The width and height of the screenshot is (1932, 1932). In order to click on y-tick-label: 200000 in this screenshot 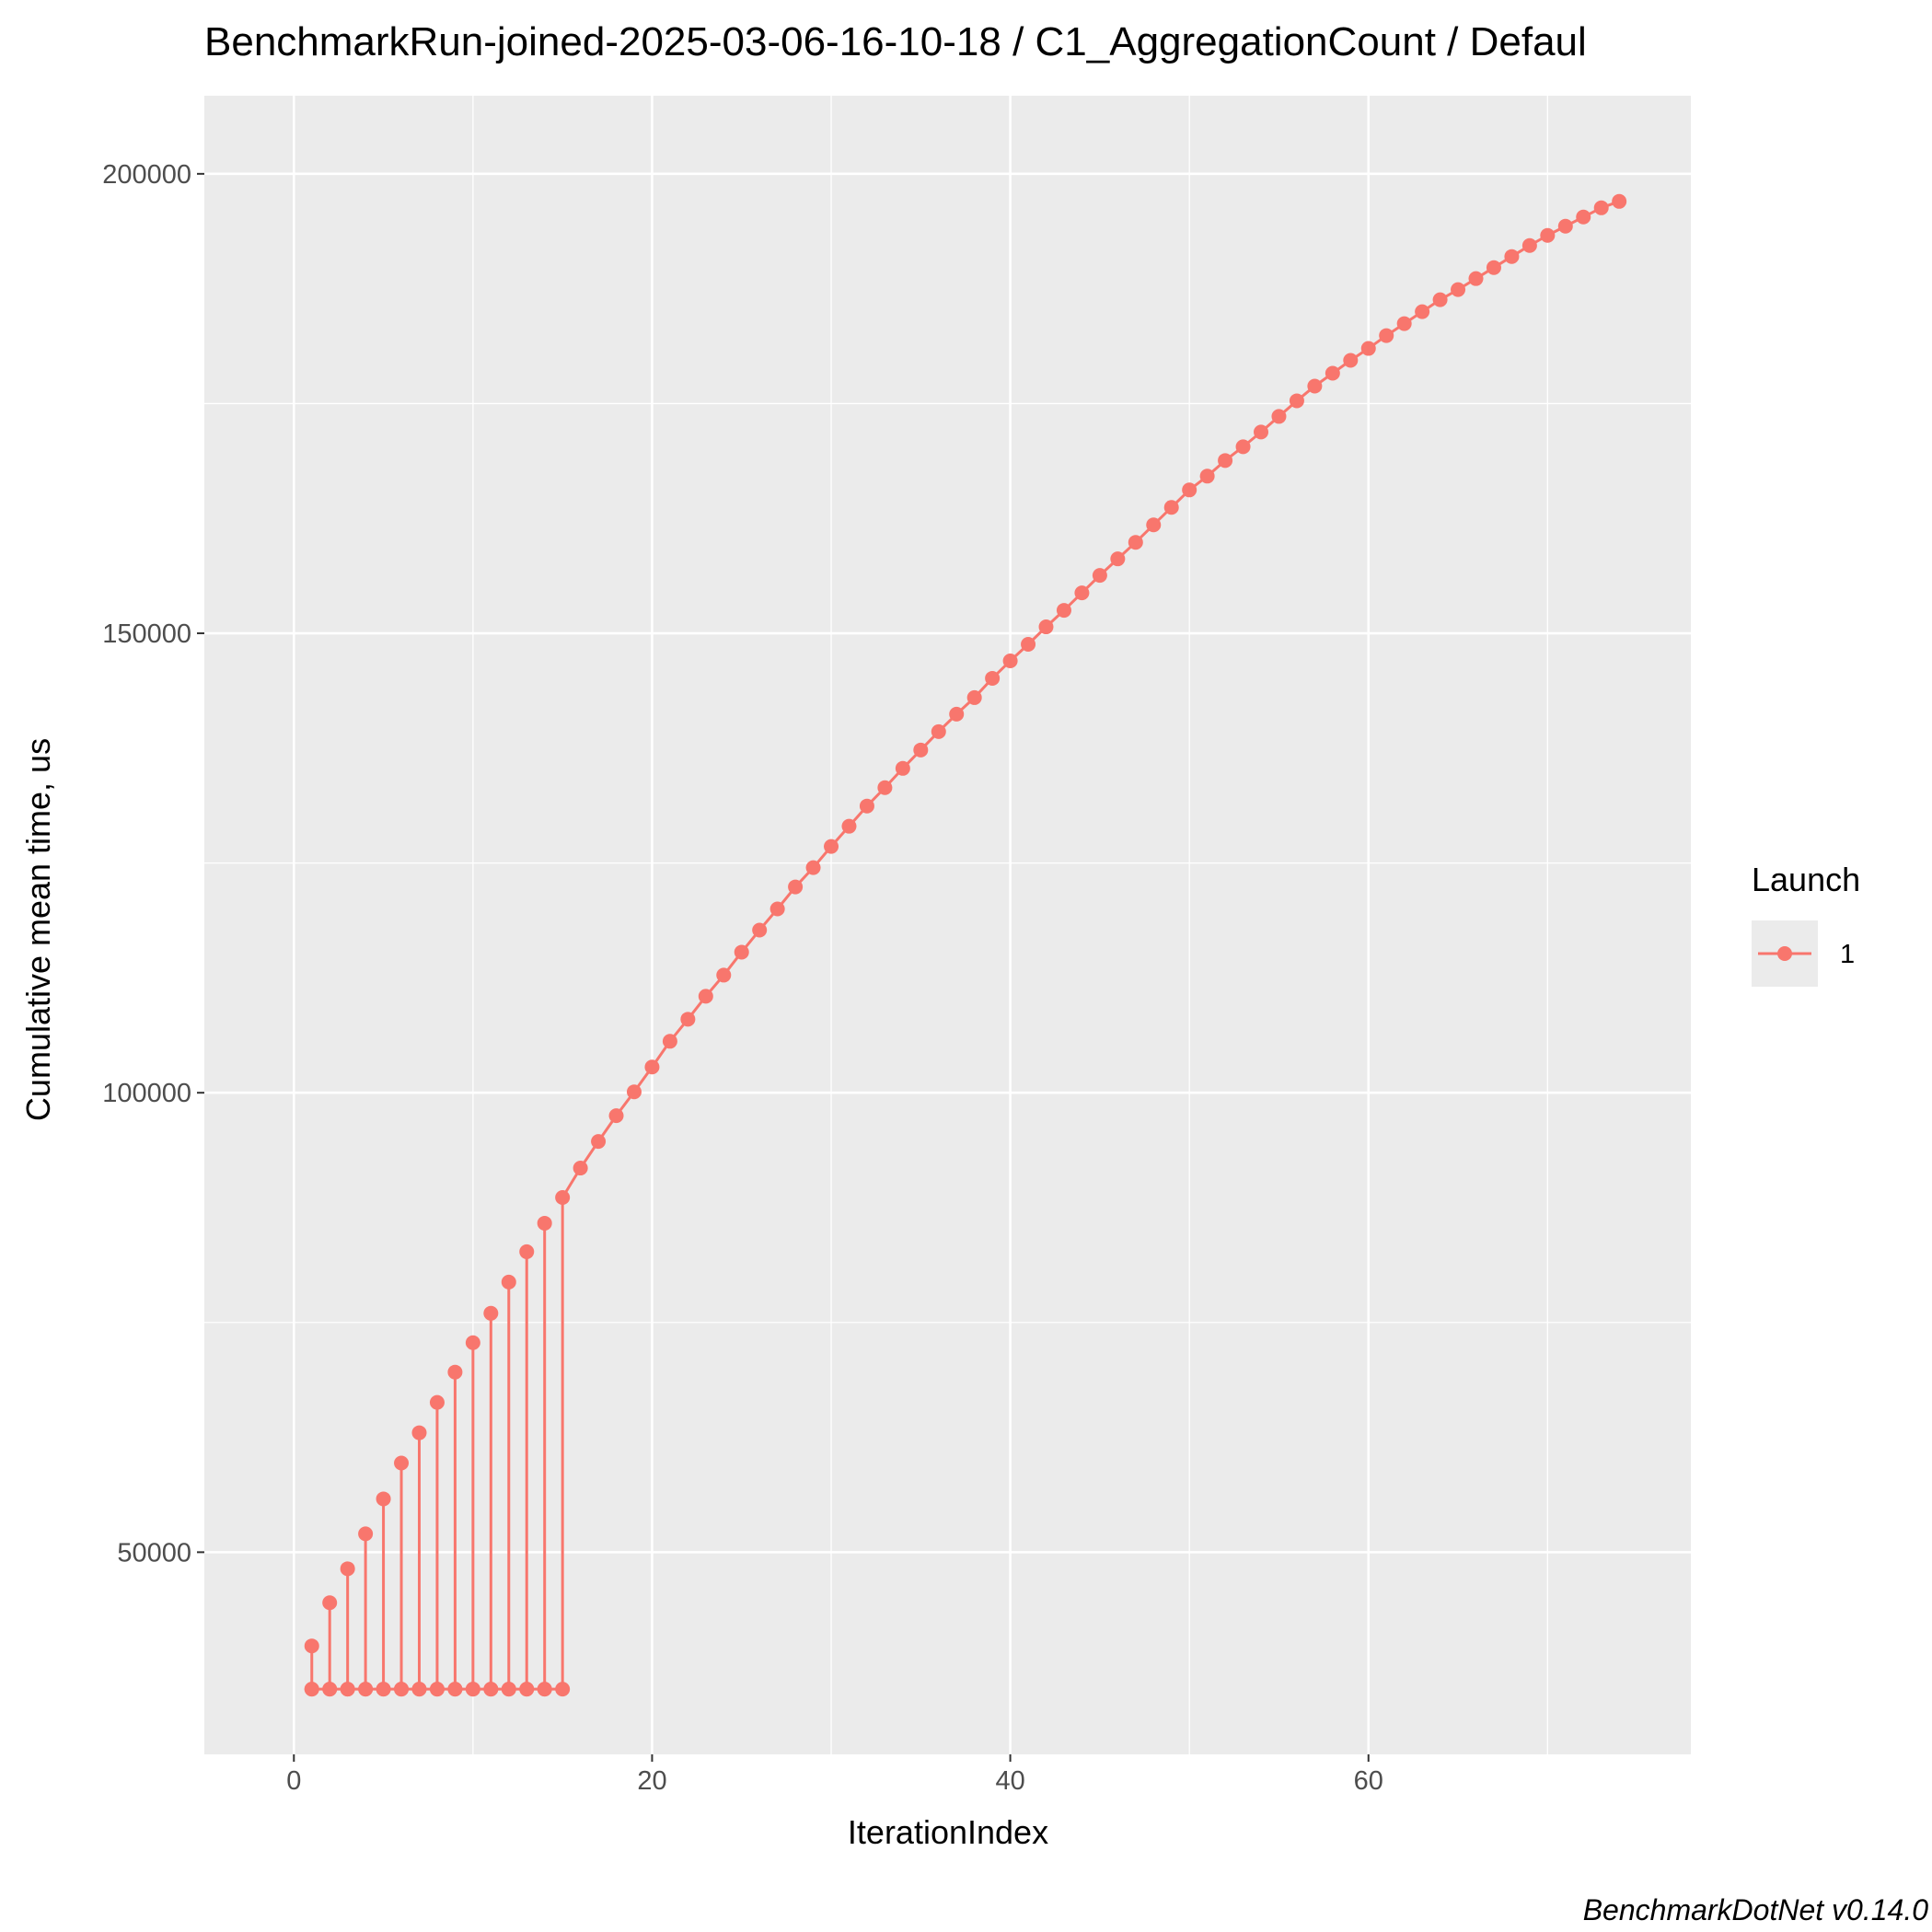, I will do `click(147, 175)`.